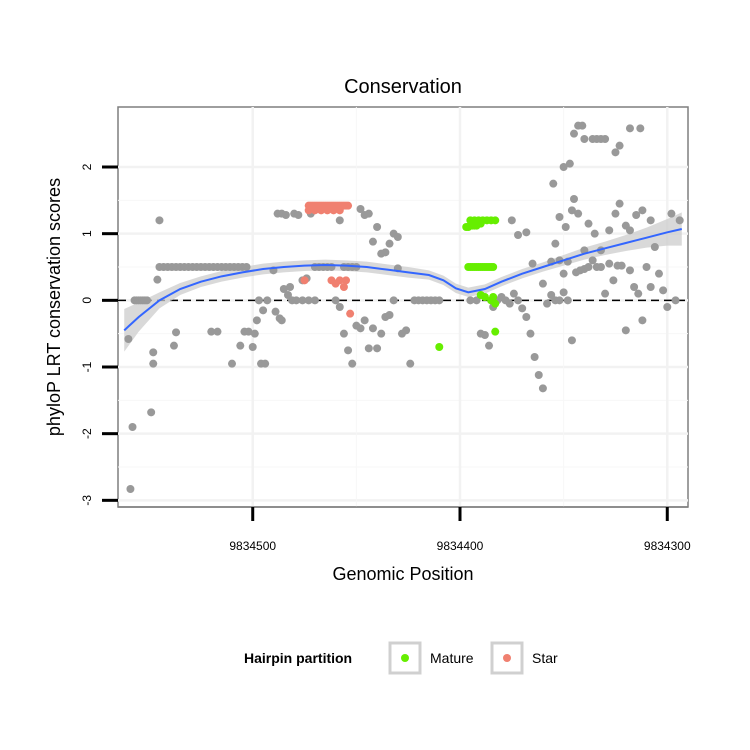 The image size is (750, 750). I want to click on smooth-curve-group, so click(403, 280).